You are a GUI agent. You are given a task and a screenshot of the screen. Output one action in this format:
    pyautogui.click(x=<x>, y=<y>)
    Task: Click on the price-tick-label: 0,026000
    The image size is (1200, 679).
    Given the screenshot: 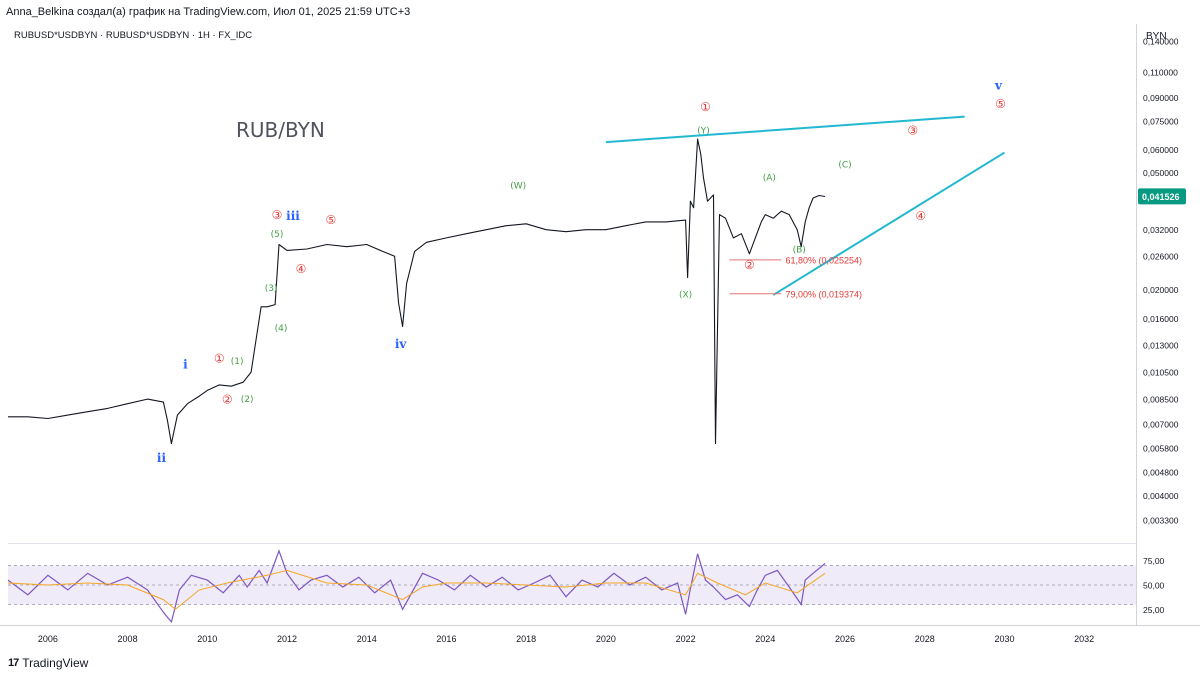 What is the action you would take?
    pyautogui.click(x=1161, y=257)
    